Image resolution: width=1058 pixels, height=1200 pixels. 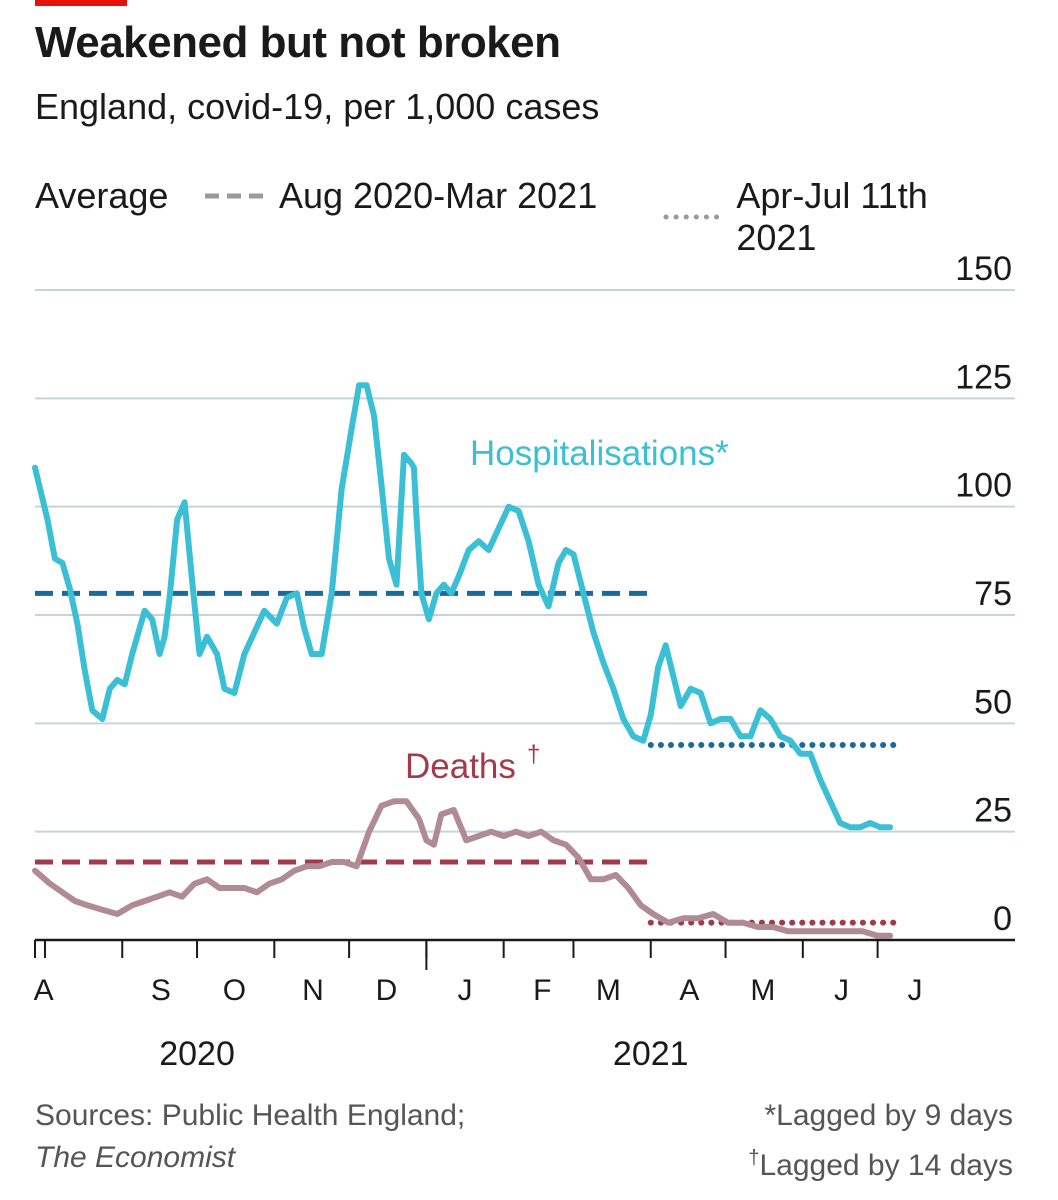 What do you see at coordinates (236, 196) in the screenshot?
I see `legend-dashed-swatch` at bounding box center [236, 196].